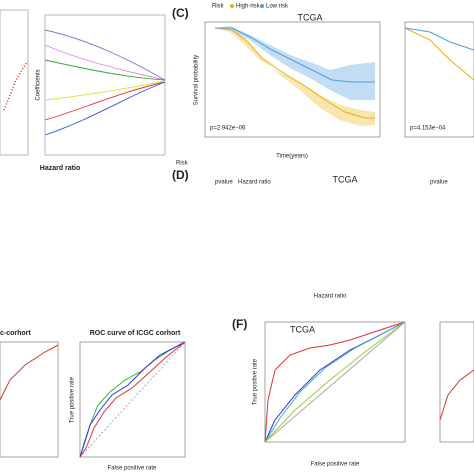  What do you see at coordinates (105, 85) in the screenshot?
I see `lasso-coef` at bounding box center [105, 85].